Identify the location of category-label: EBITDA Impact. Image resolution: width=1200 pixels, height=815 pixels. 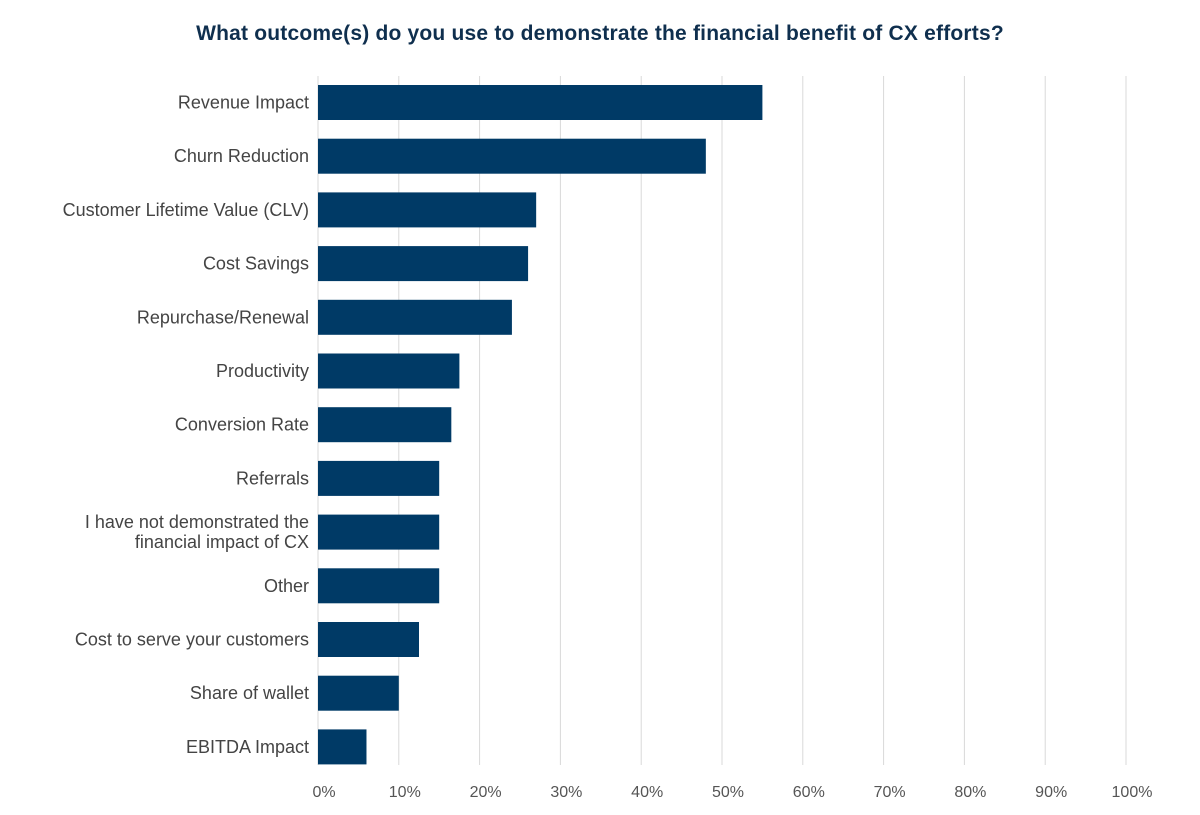
(247, 747).